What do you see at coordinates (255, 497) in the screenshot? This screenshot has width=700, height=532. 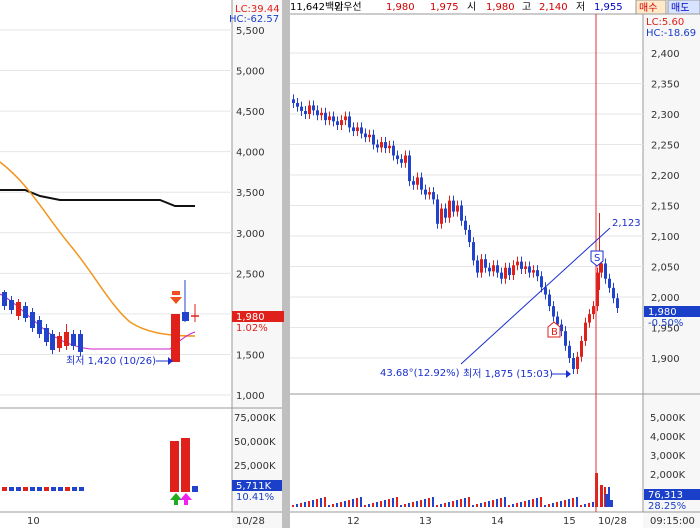 I see `left-vol-pct: 10.41%` at bounding box center [255, 497].